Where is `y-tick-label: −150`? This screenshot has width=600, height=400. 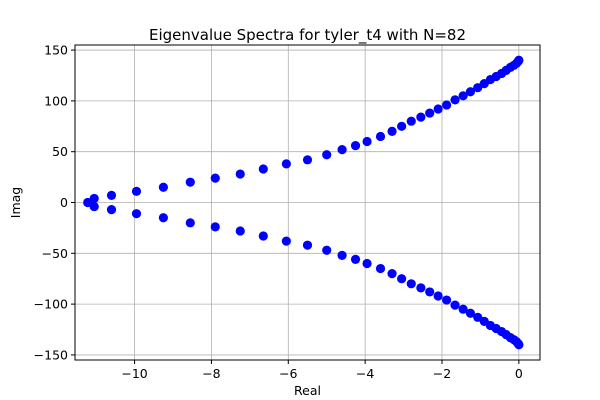
y-tick-label: −150 is located at coordinates (51, 354).